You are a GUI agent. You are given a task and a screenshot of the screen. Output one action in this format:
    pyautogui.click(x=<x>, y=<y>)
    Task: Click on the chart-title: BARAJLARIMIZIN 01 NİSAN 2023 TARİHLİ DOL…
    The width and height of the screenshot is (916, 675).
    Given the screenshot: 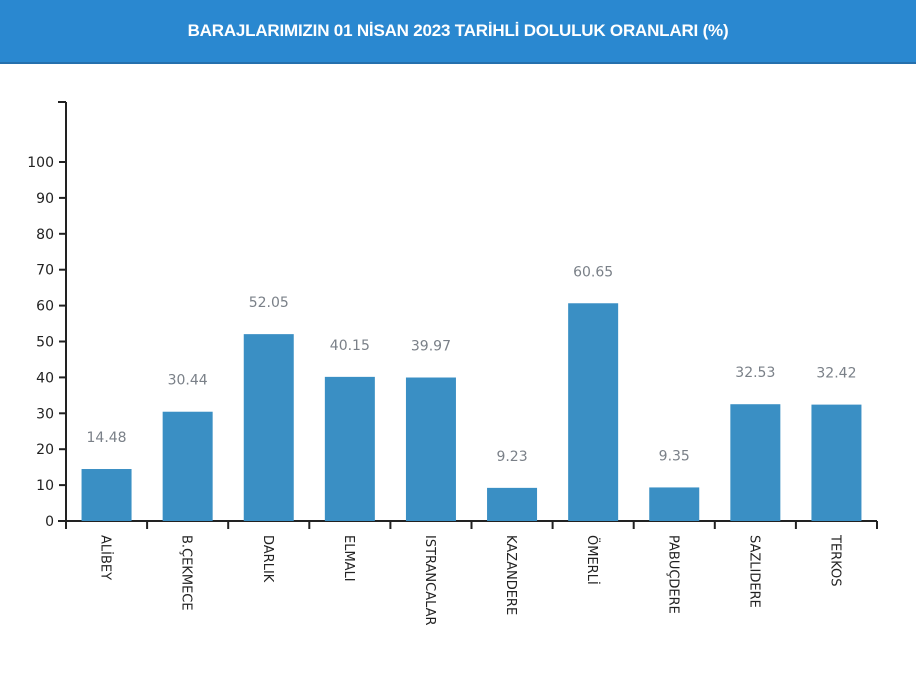 What is the action you would take?
    pyautogui.click(x=458, y=30)
    